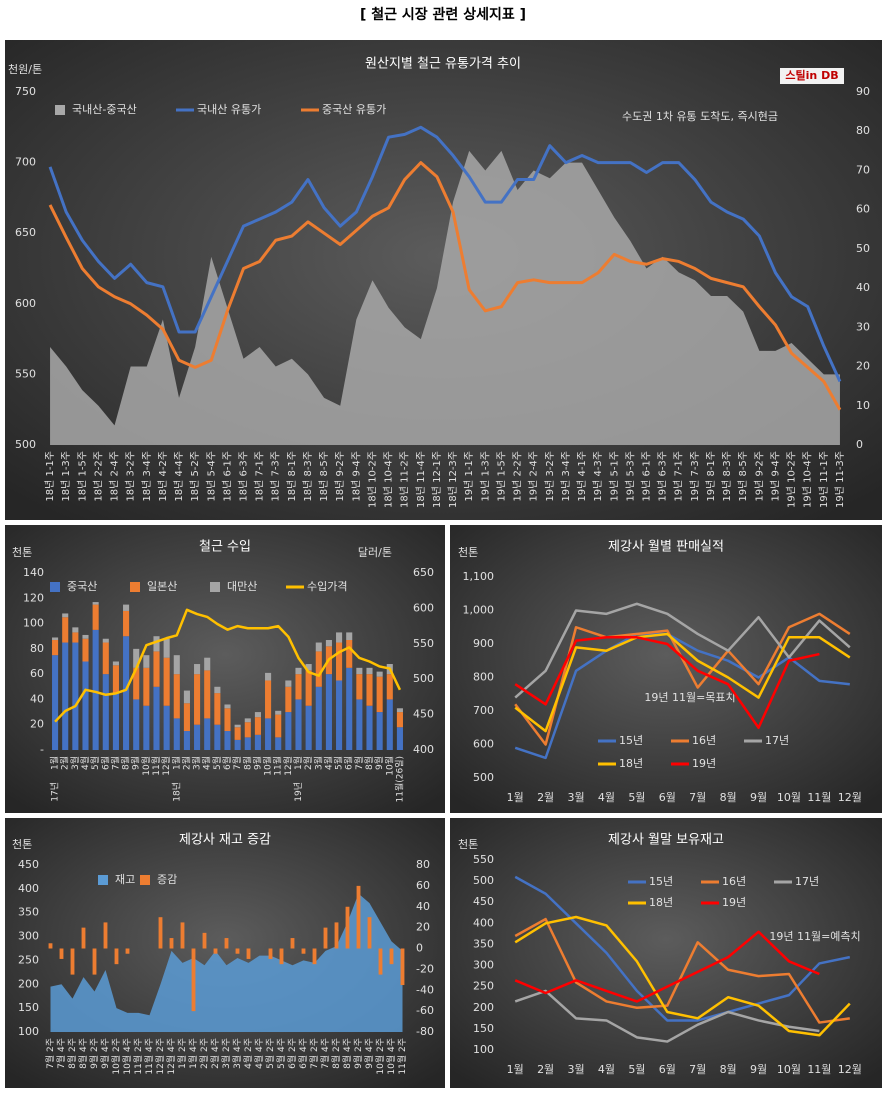 The image size is (887, 1093). Describe the element at coordinates (789, 1069) in the screenshot. I see `x-tick-label: 10월` at that location.